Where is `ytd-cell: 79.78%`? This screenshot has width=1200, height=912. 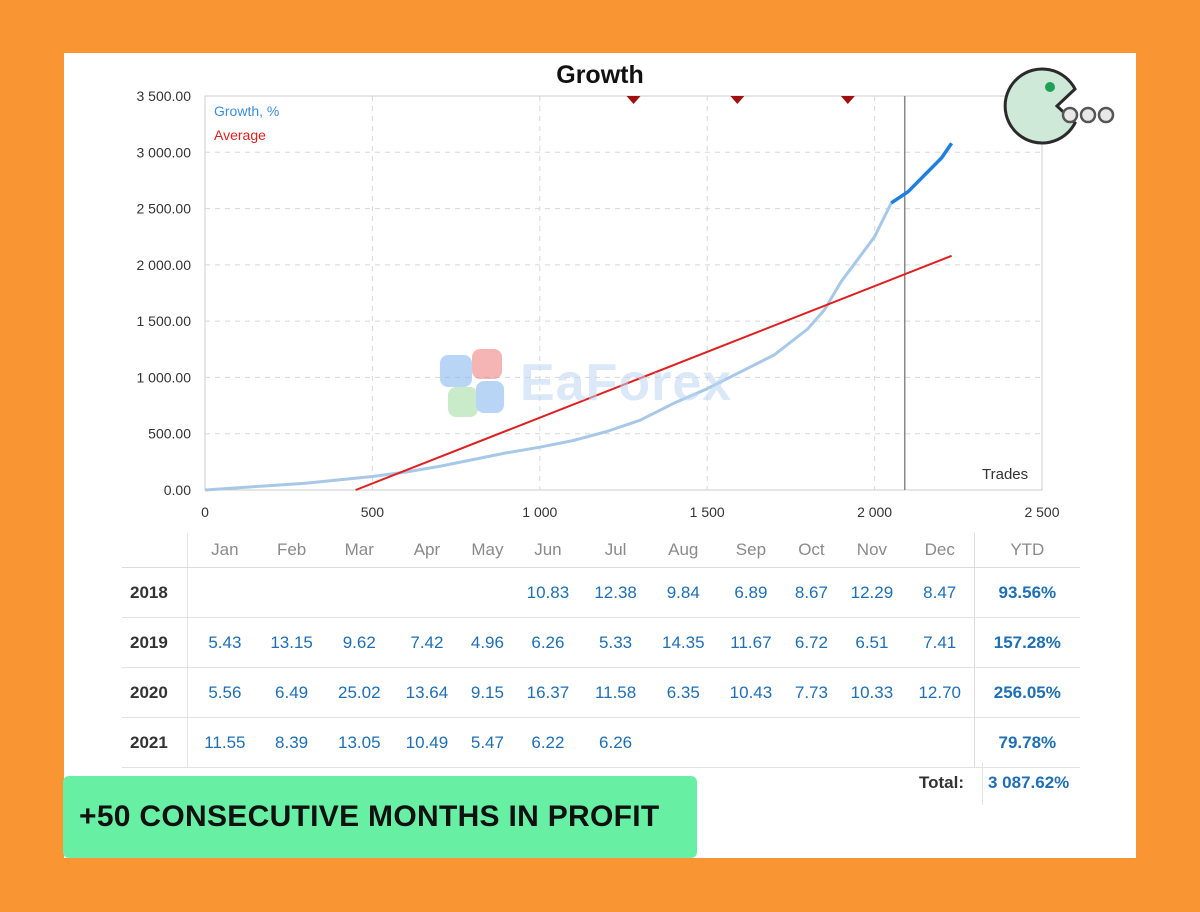 ytd-cell: 79.78% is located at coordinates (1026, 742).